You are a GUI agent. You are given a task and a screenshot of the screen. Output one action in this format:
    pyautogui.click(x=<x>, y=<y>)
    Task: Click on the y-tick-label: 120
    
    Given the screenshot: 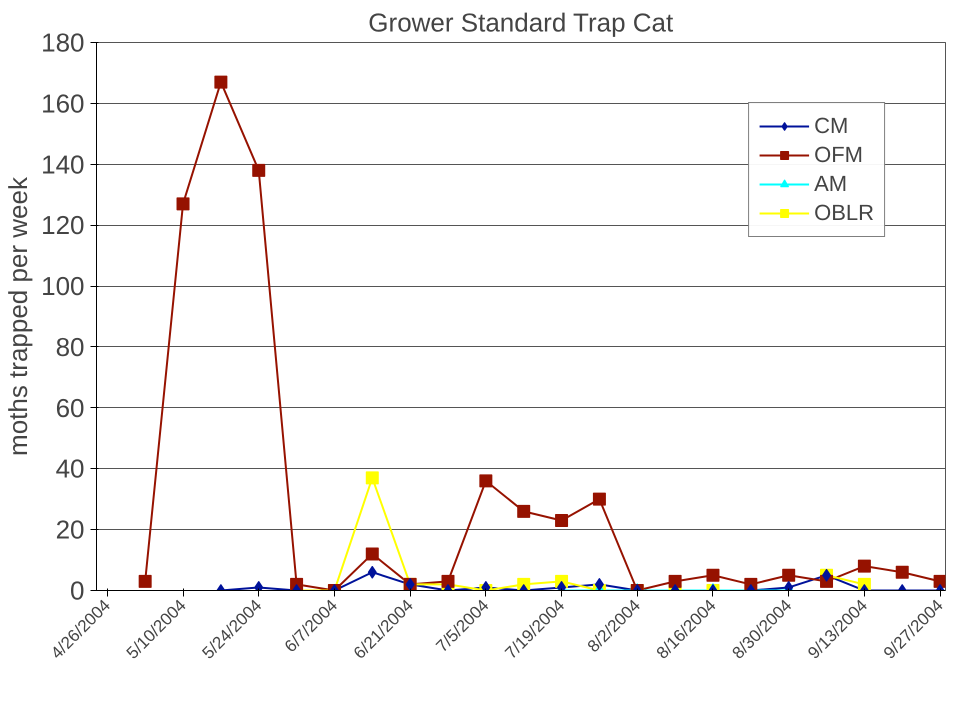 What is the action you would take?
    pyautogui.click(x=63, y=225)
    